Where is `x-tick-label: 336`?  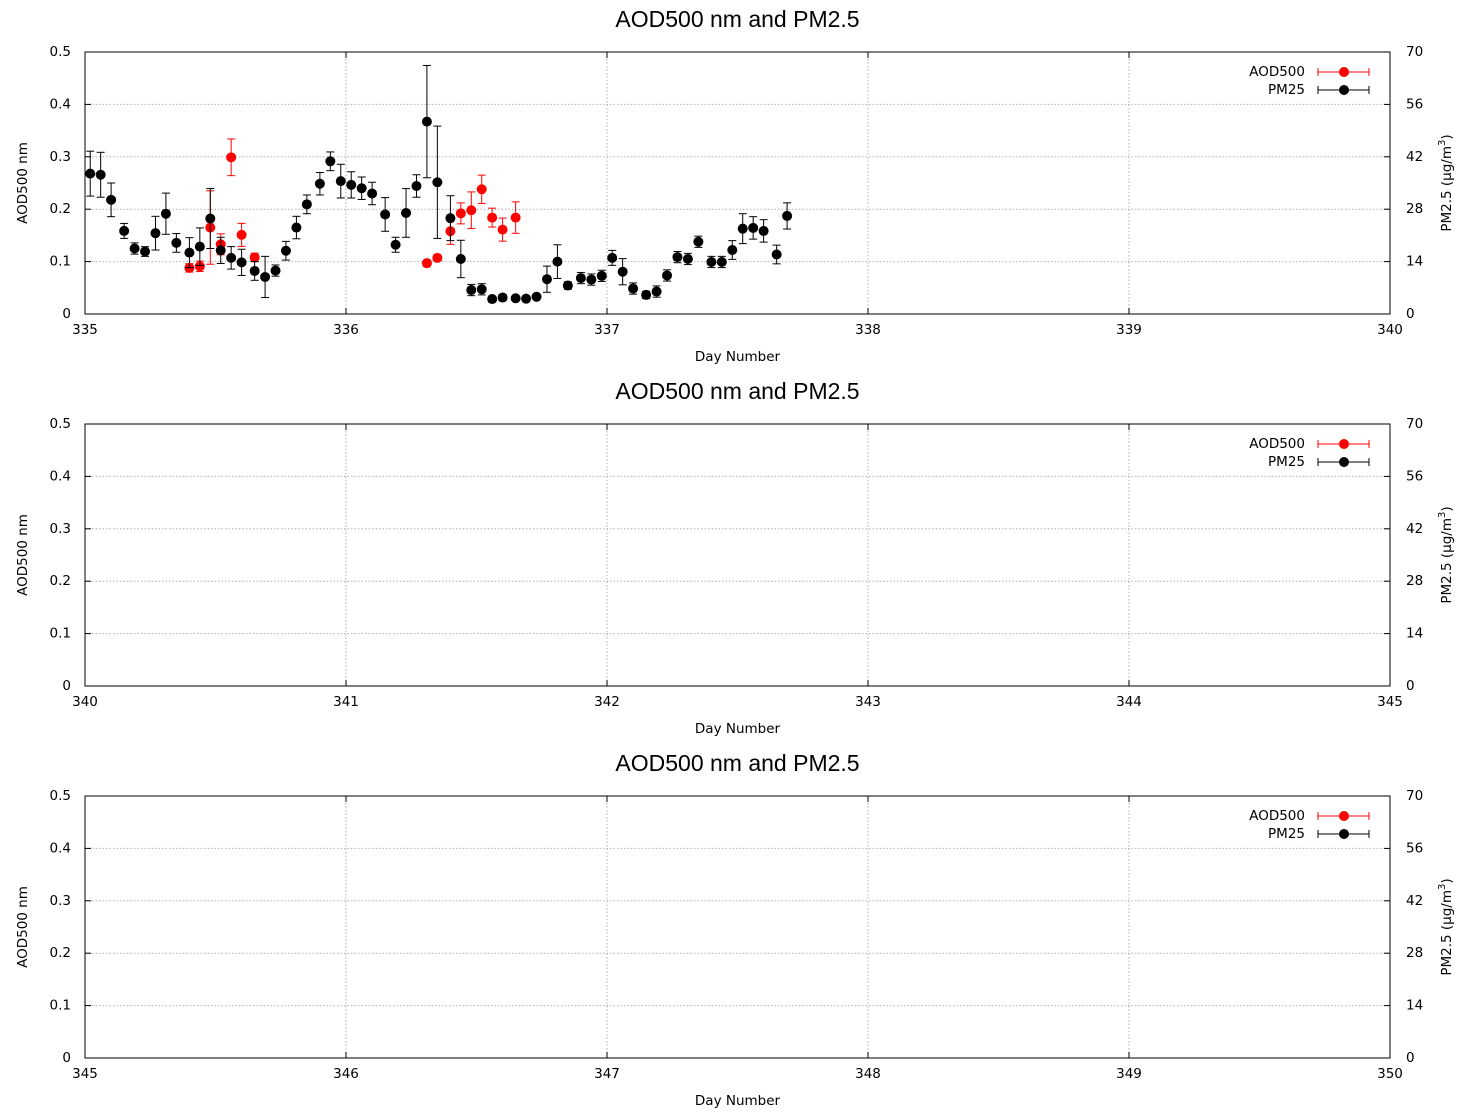 x-tick-label: 336 is located at coordinates (346, 330).